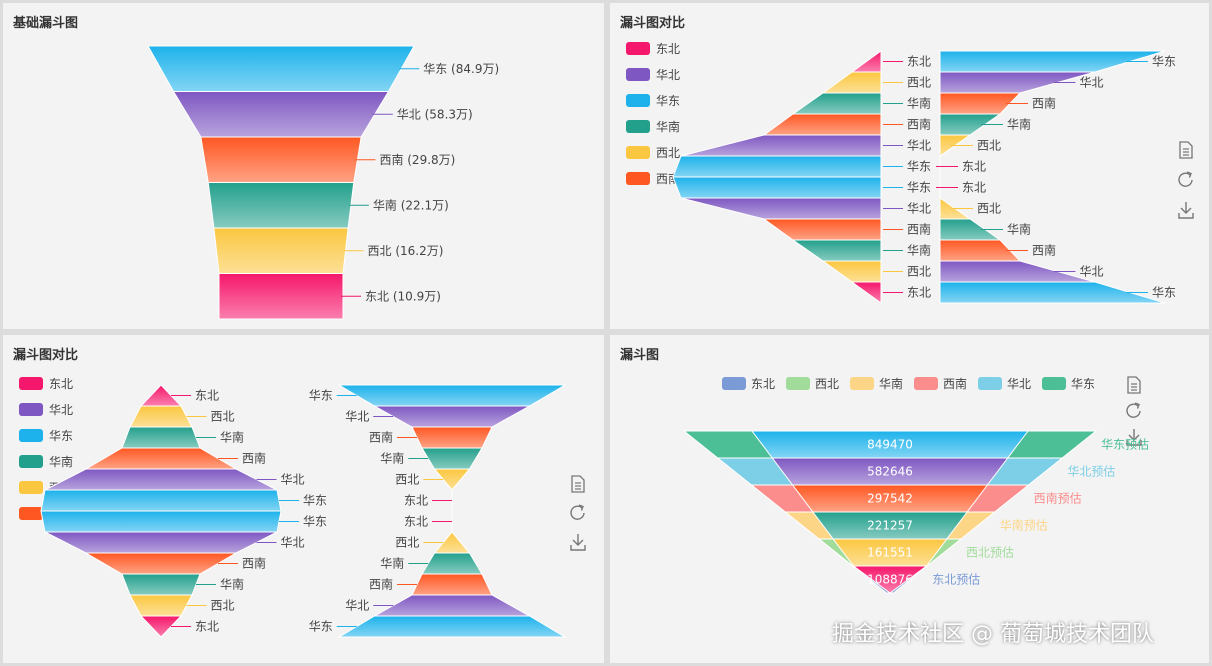 The image size is (1212, 666). I want to click on diamond-top-西北, so click(161, 416).